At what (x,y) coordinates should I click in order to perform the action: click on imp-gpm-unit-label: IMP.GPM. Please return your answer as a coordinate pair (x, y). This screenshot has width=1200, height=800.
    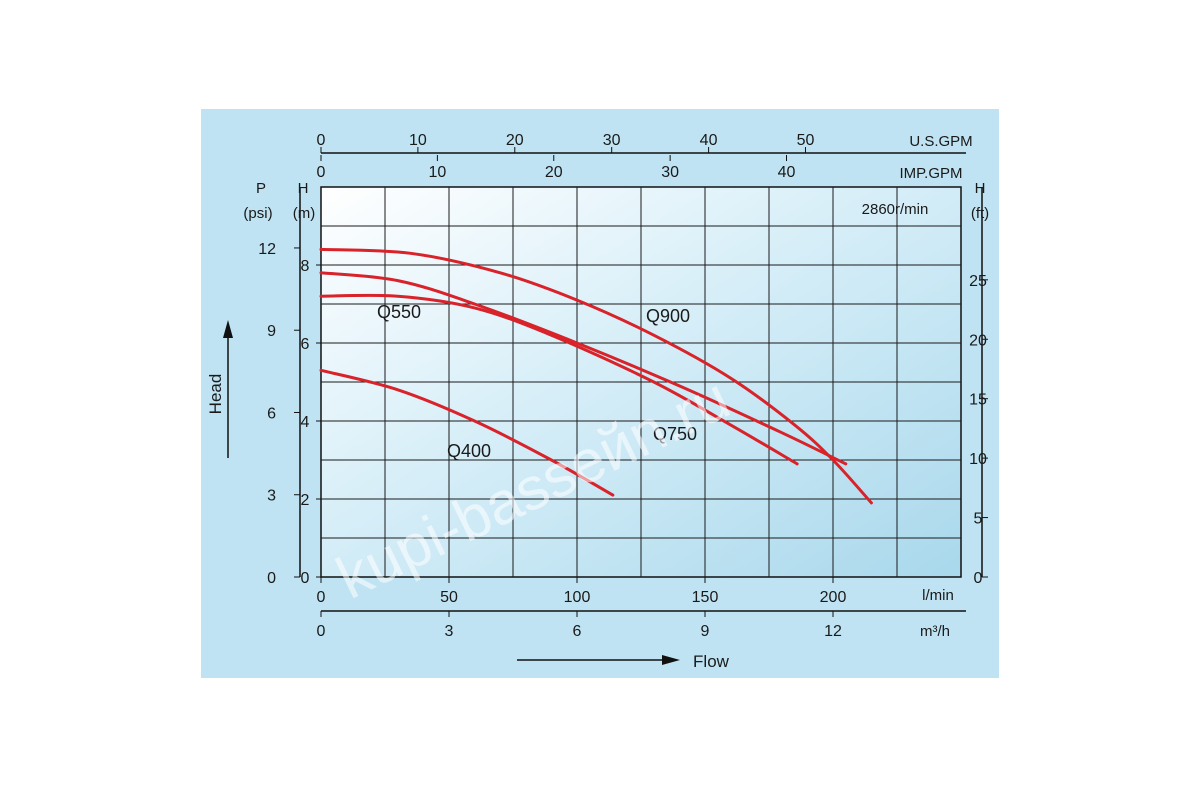
    Looking at the image, I should click on (930, 173).